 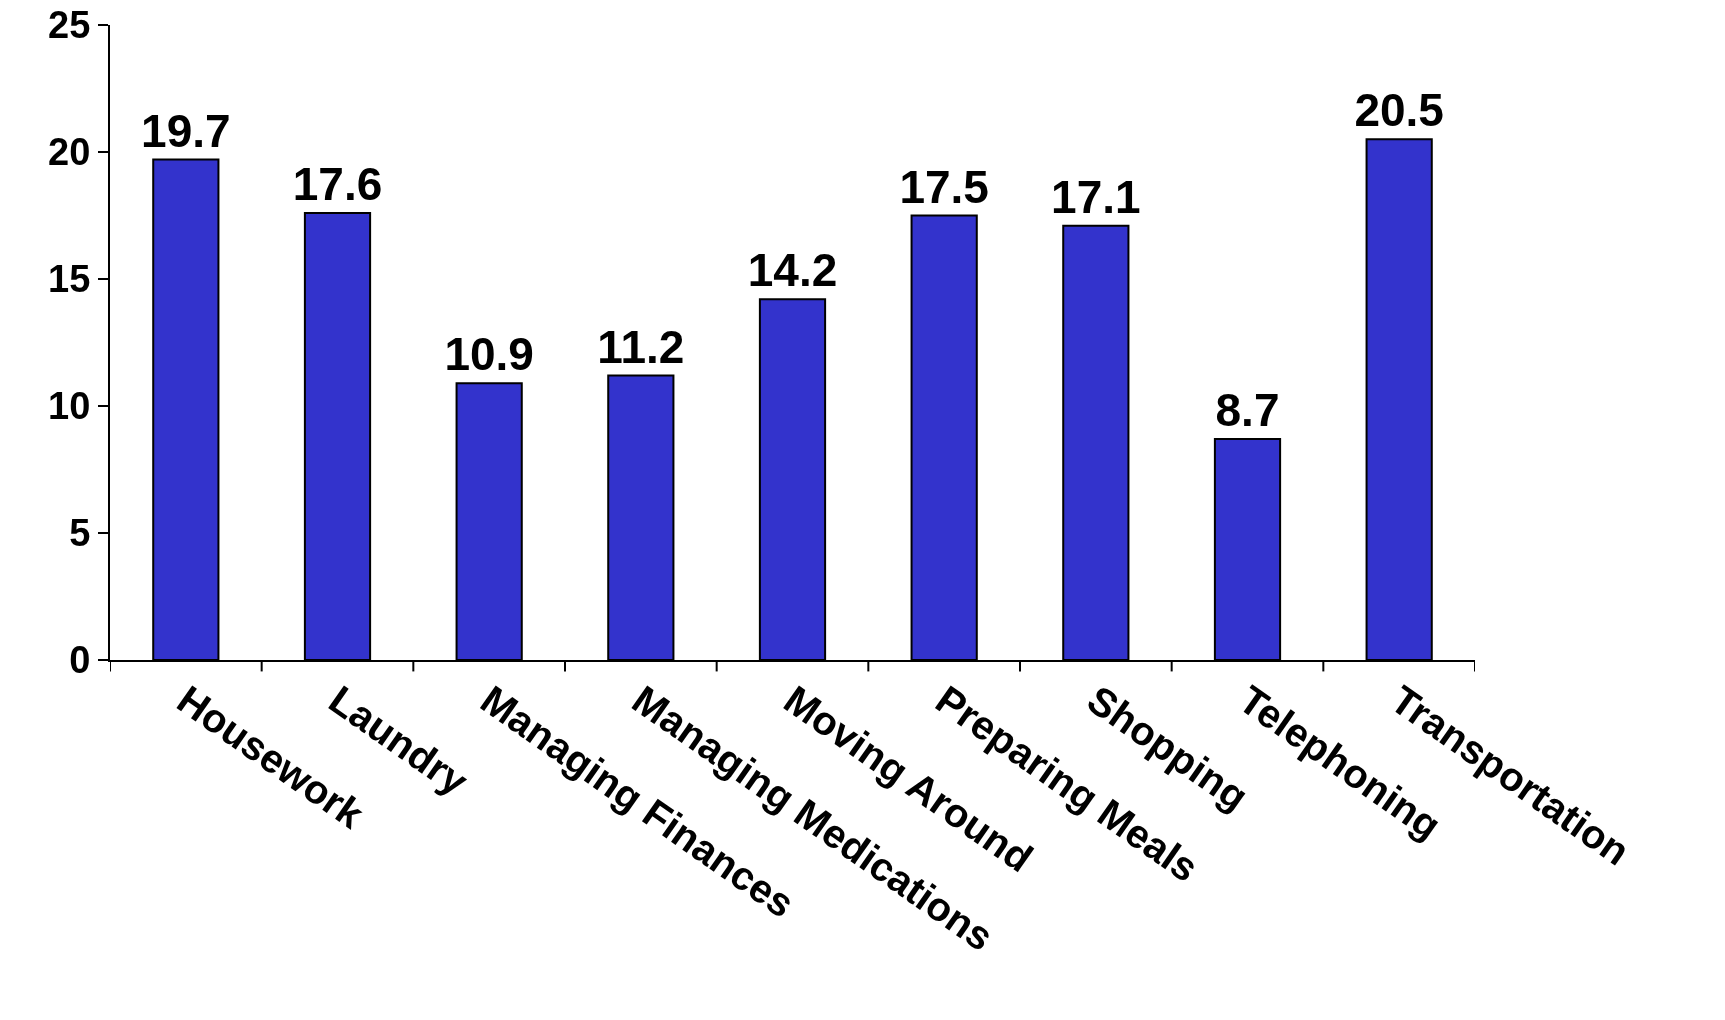 I want to click on data-label: 19.7, so click(x=186, y=130).